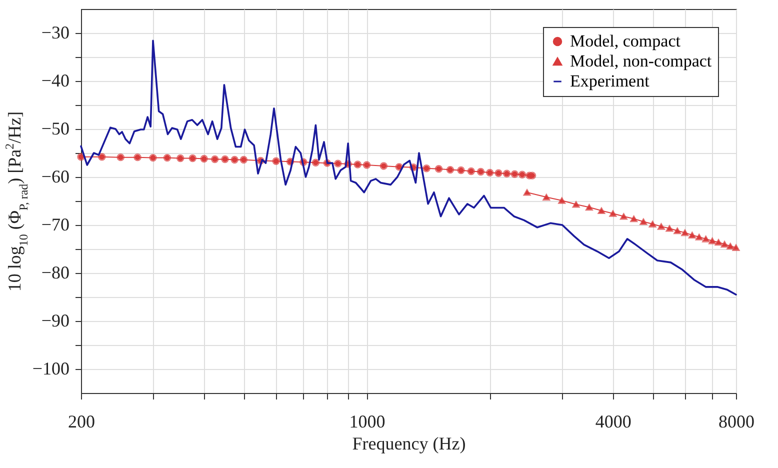 The width and height of the screenshot is (778, 468). I want to click on legend-label: Model, non-compact, so click(641, 61).